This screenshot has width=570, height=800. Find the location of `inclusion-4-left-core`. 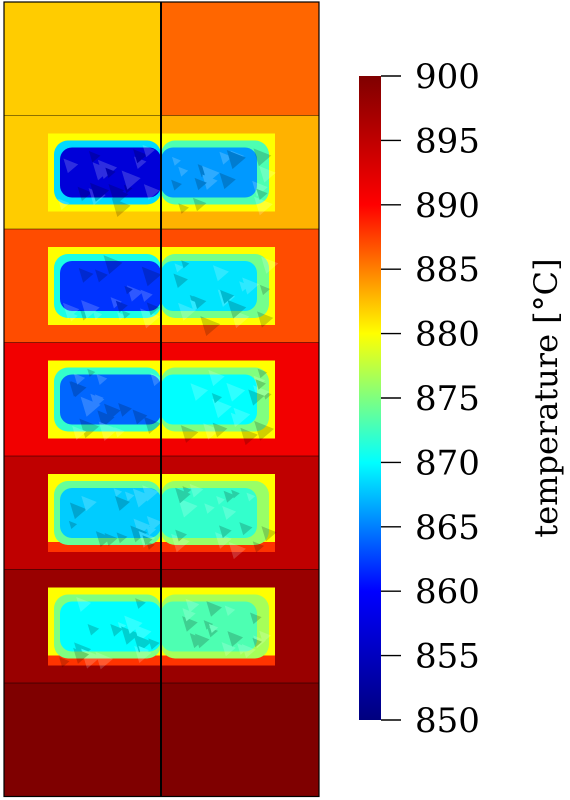

inclusion-4-left-core is located at coordinates (110, 513).